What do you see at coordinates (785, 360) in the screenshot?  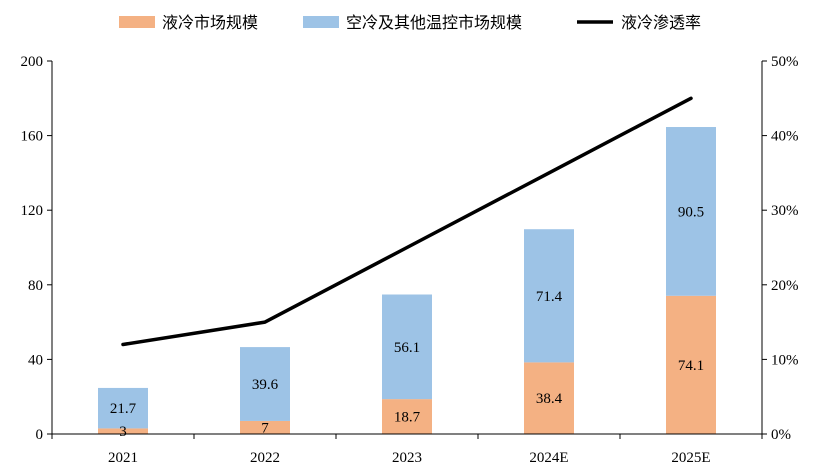 I see `y-right-tick-label-1: 10%` at bounding box center [785, 360].